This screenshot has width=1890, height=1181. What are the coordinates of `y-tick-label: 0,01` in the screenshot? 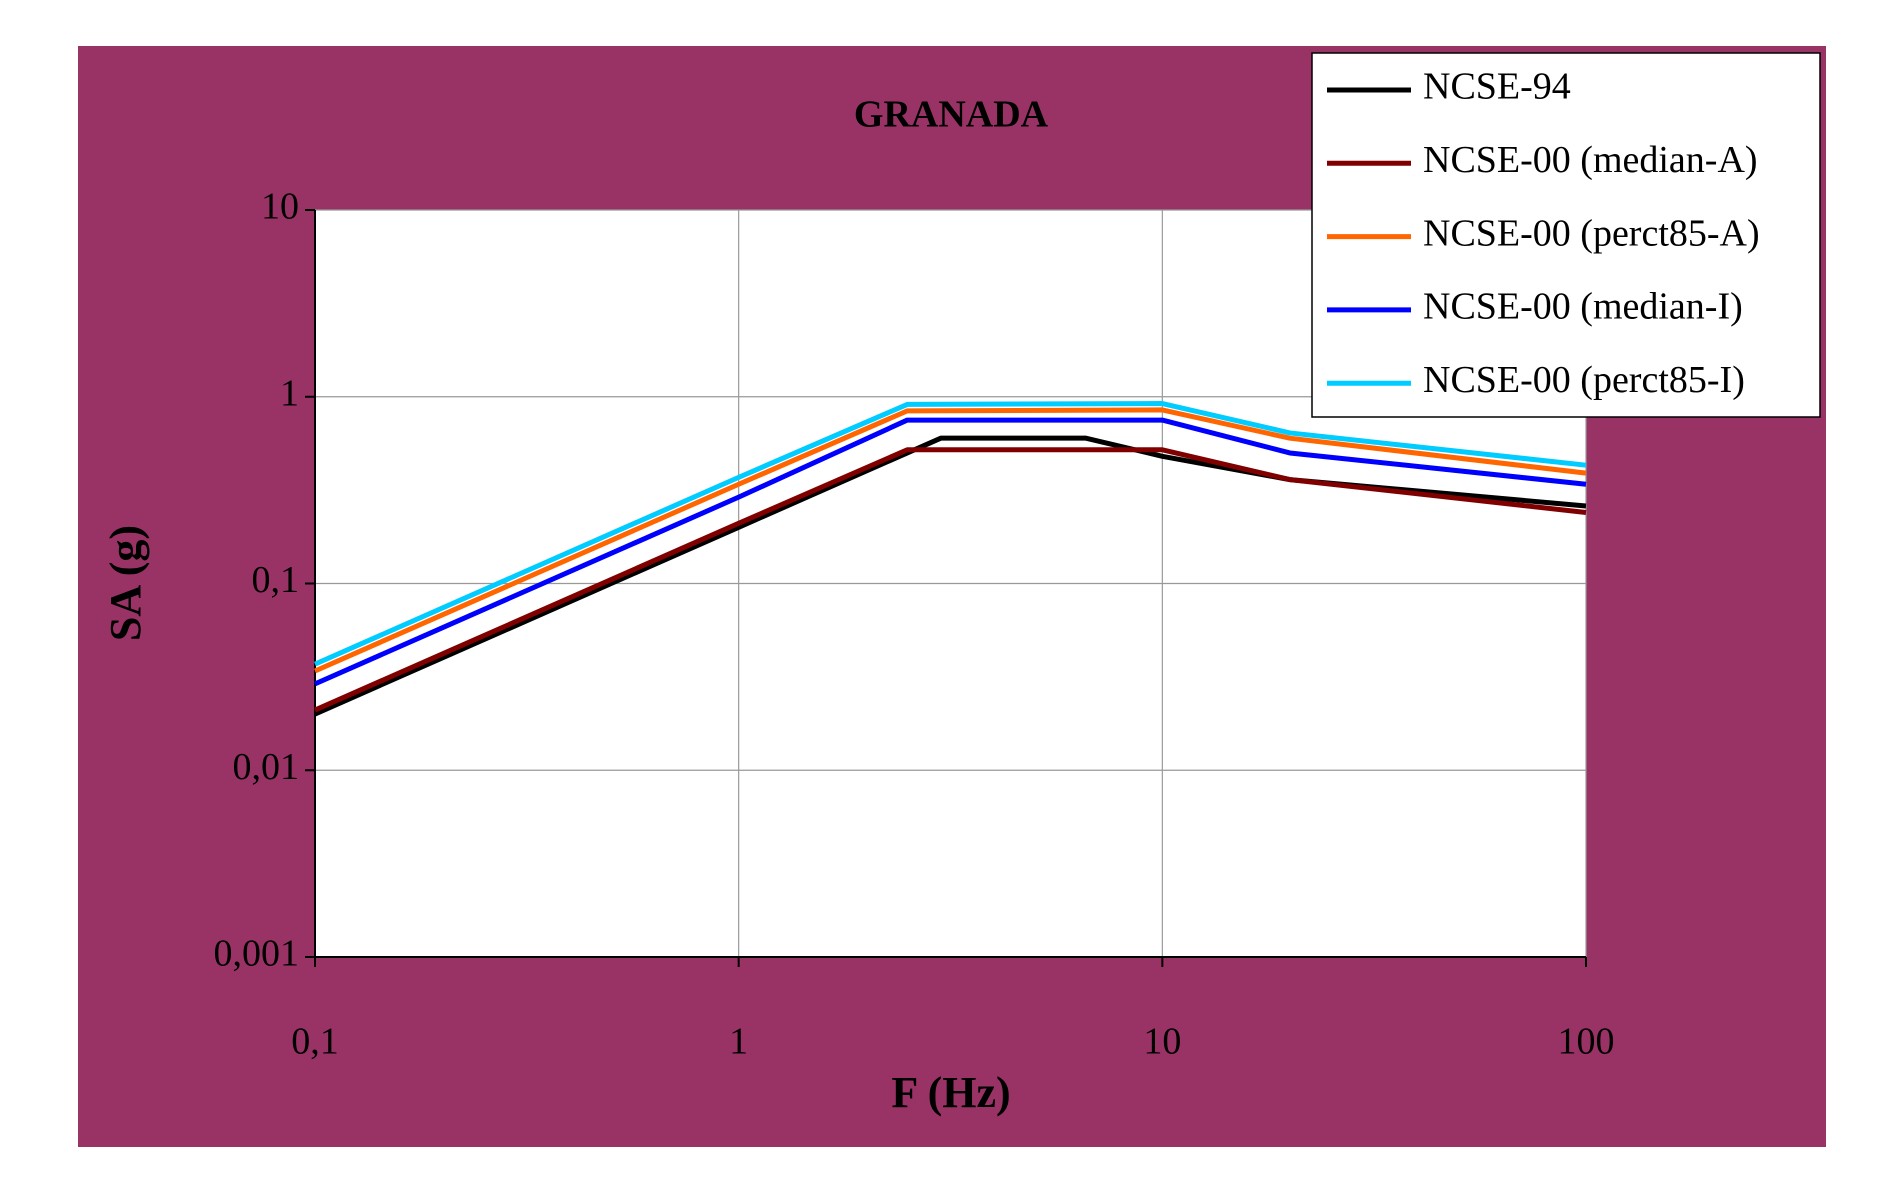 It's located at (266, 767).